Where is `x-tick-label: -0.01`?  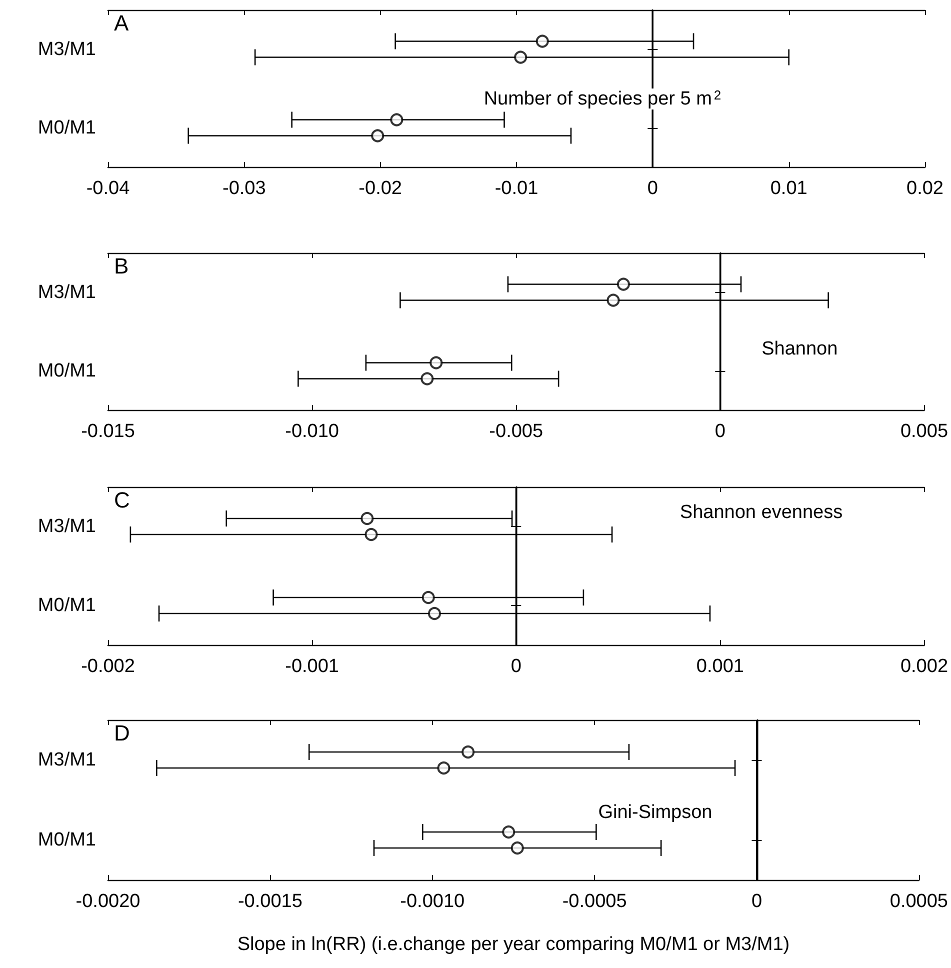
x-tick-label: -0.01 is located at coordinates (516, 188).